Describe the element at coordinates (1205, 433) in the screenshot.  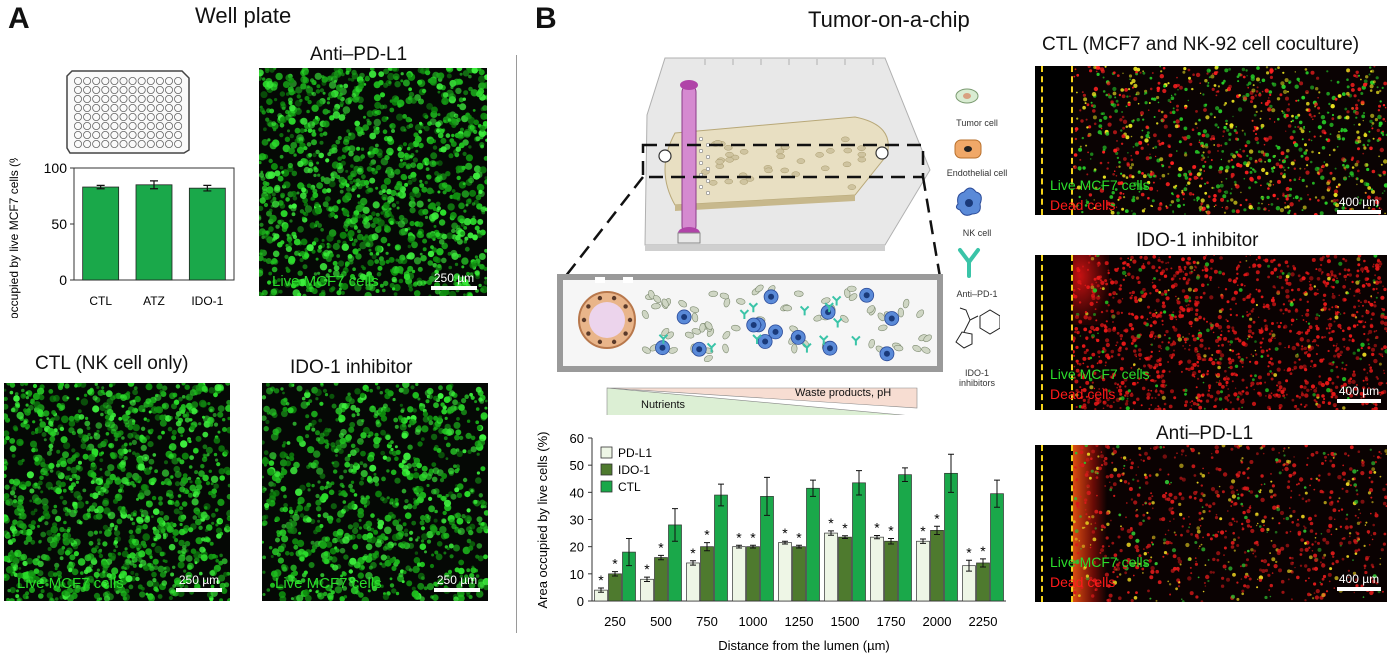
I see `anti-pdl1-b-title: Anti–PD-L1` at that location.